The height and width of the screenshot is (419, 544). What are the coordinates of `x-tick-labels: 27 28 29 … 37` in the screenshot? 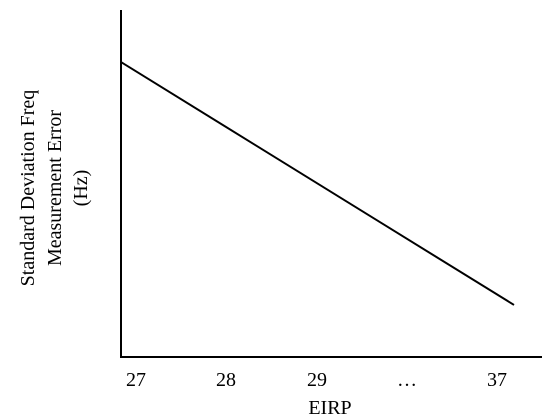 It's located at (316, 380).